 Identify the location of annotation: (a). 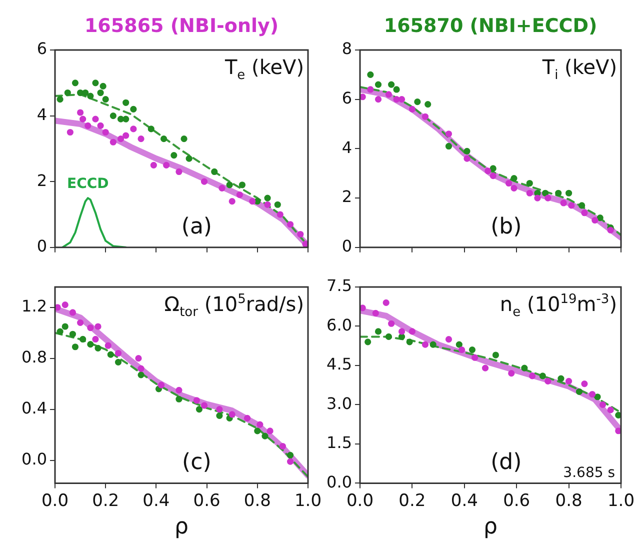
(196, 227).